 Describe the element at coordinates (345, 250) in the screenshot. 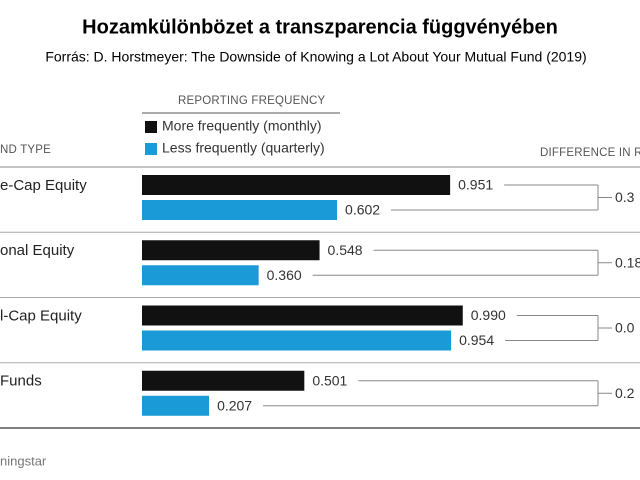

I see `value-label: 0.548` at that location.